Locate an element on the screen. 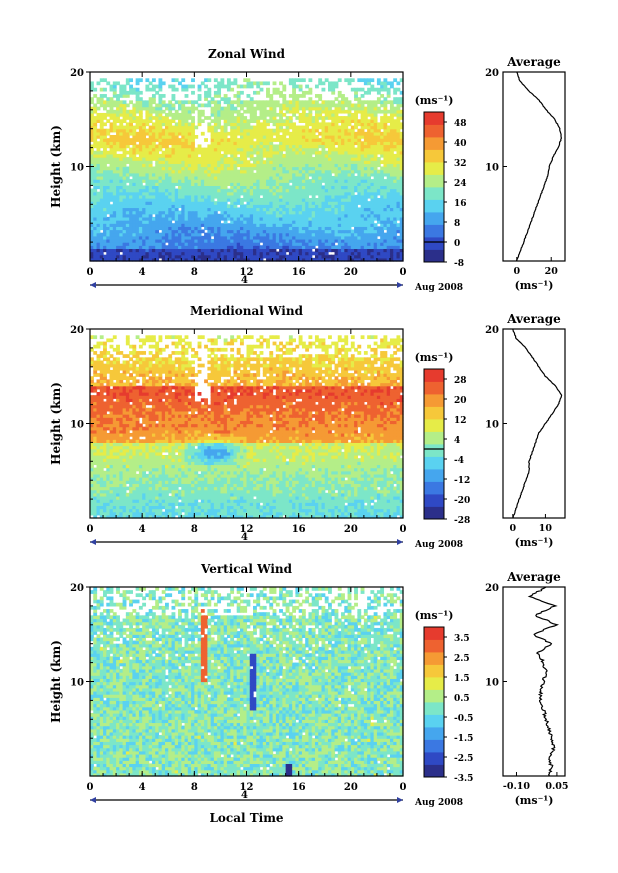 This screenshot has height=873, width=618. x-tick-label: 4 is located at coordinates (142, 272).